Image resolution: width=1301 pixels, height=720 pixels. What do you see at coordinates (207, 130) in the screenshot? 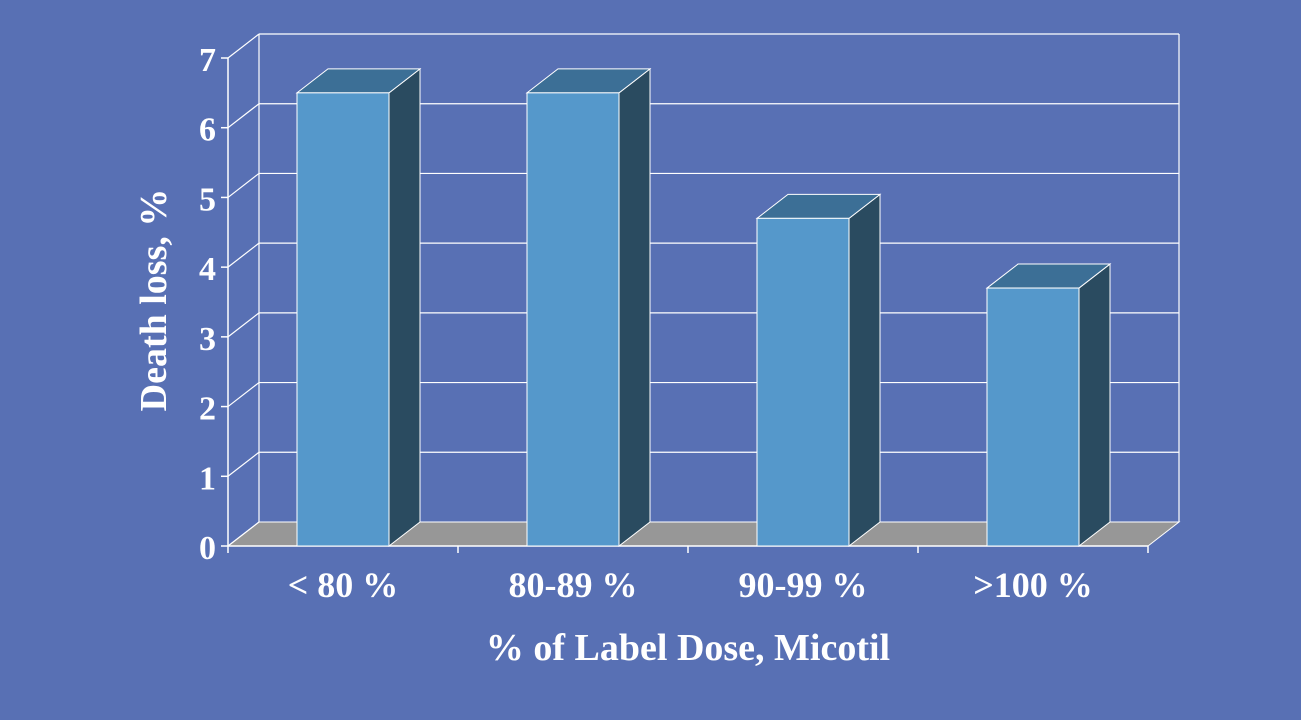
I see `y-tick-label: 6` at bounding box center [207, 130].